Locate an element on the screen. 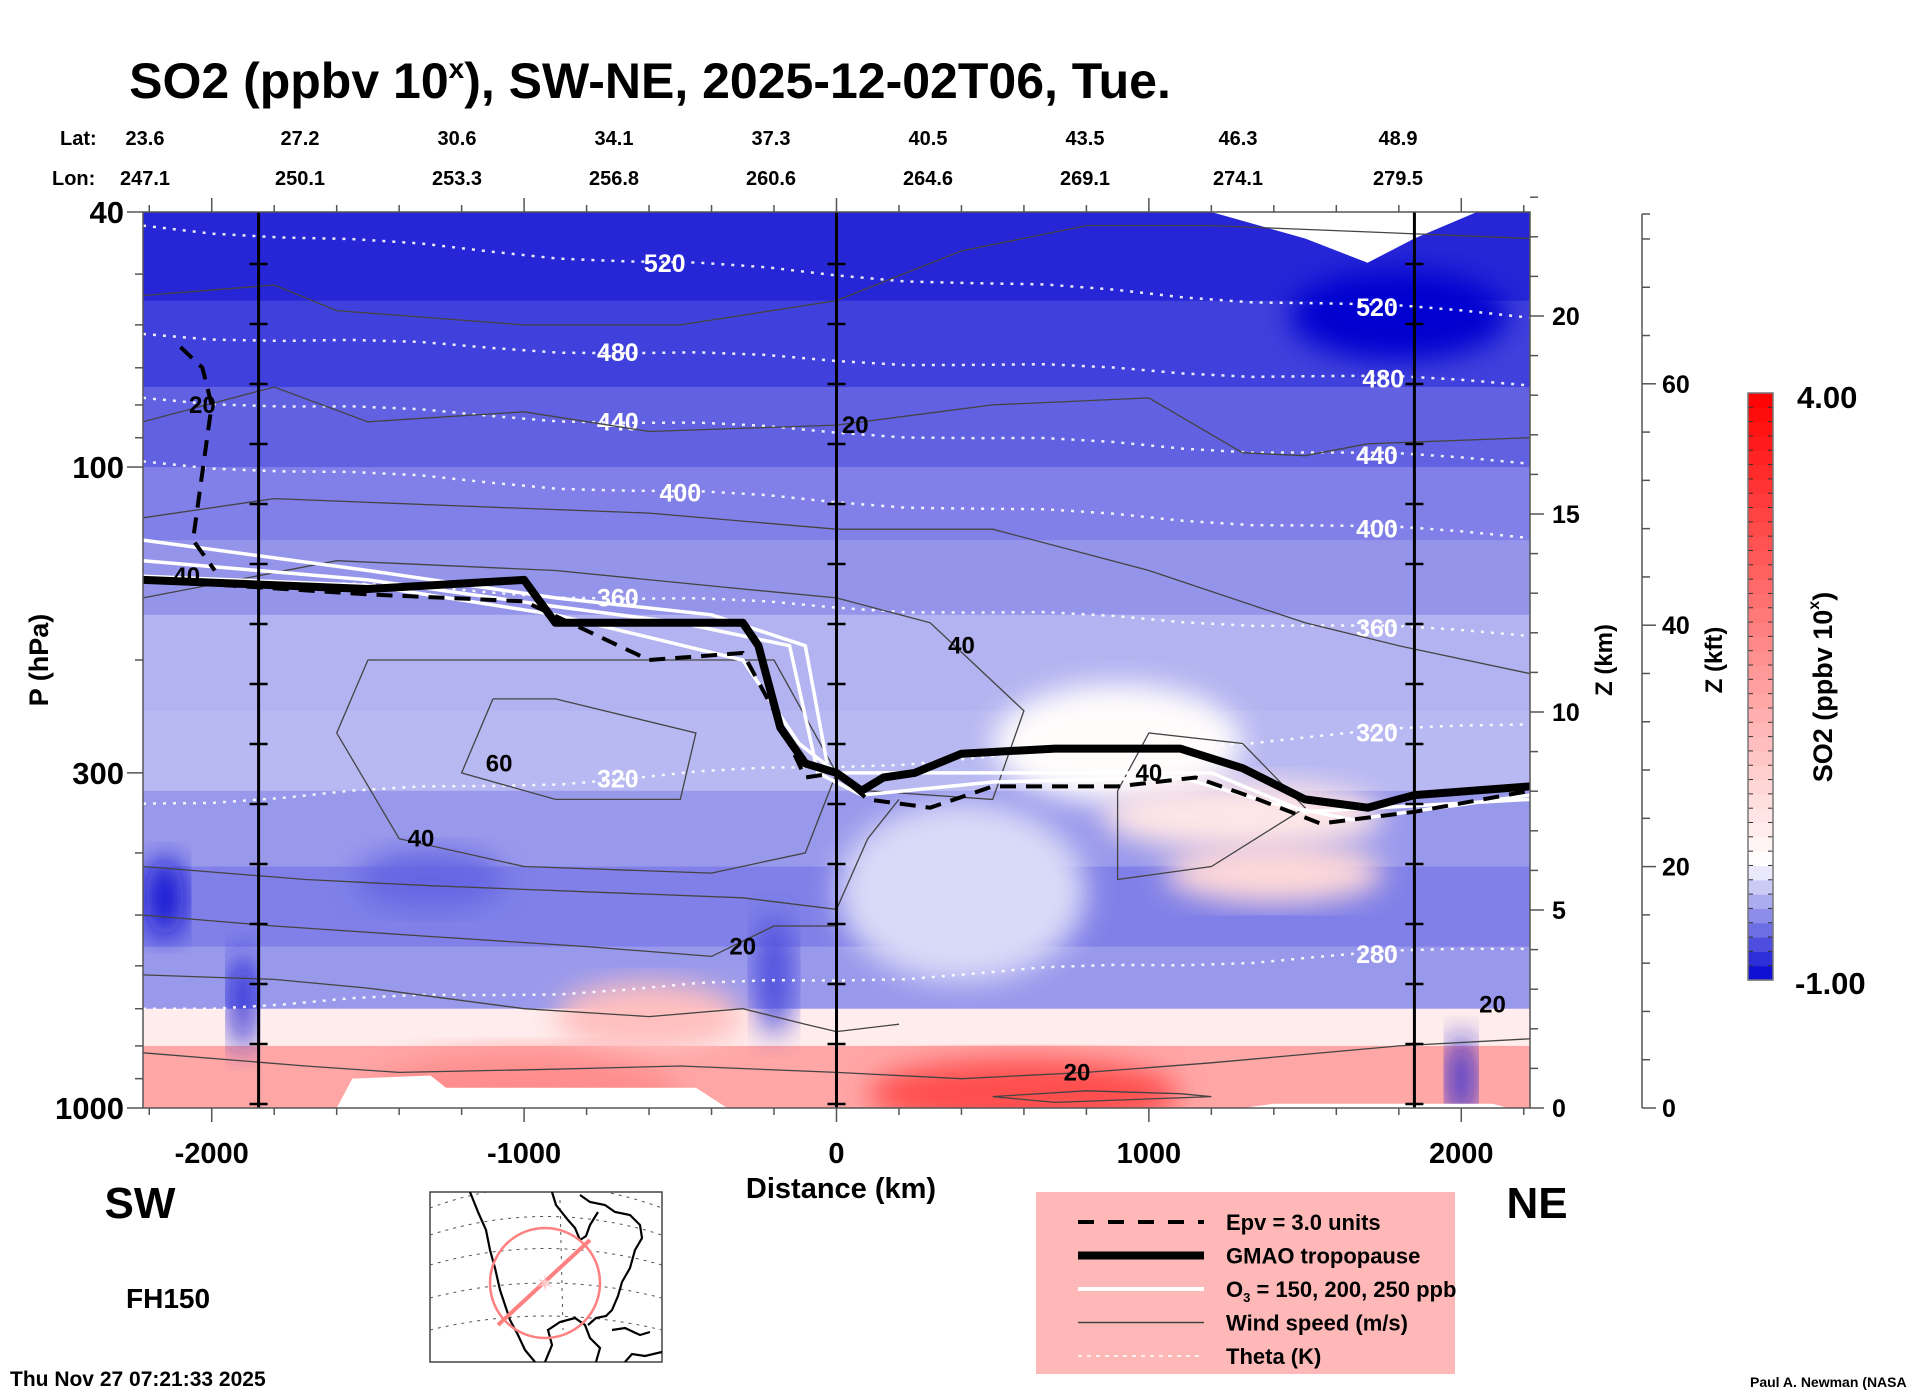 The width and height of the screenshot is (1926, 1394). theta-label: 360 is located at coordinates (618, 598).